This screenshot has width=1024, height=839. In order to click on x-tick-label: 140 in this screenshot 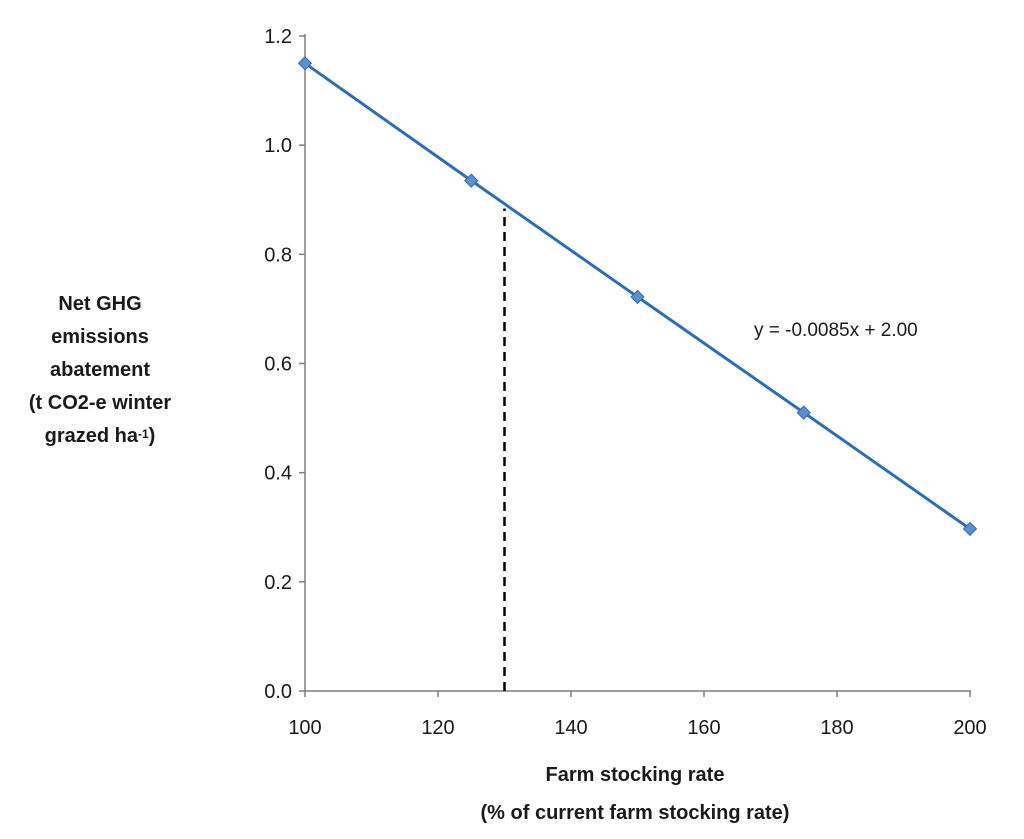, I will do `click(570, 728)`.